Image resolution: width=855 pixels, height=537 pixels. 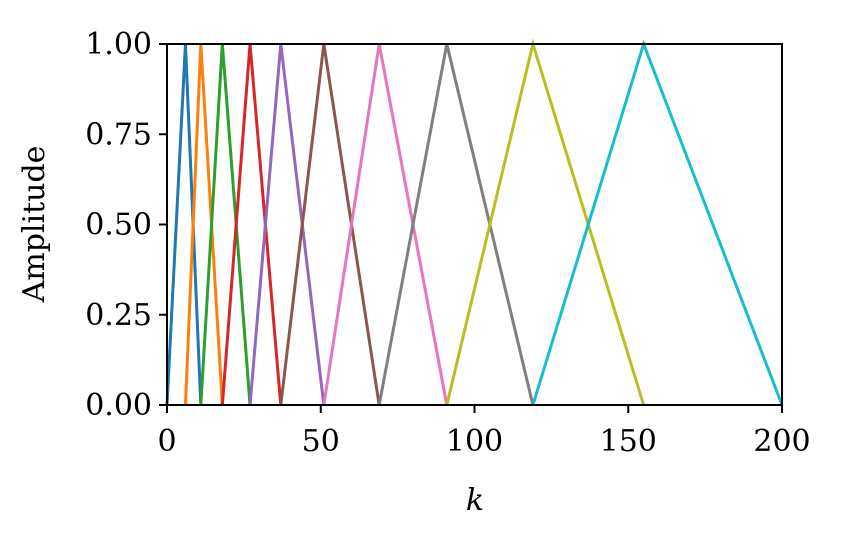 I want to click on x-tick-label: 150, so click(x=628, y=441).